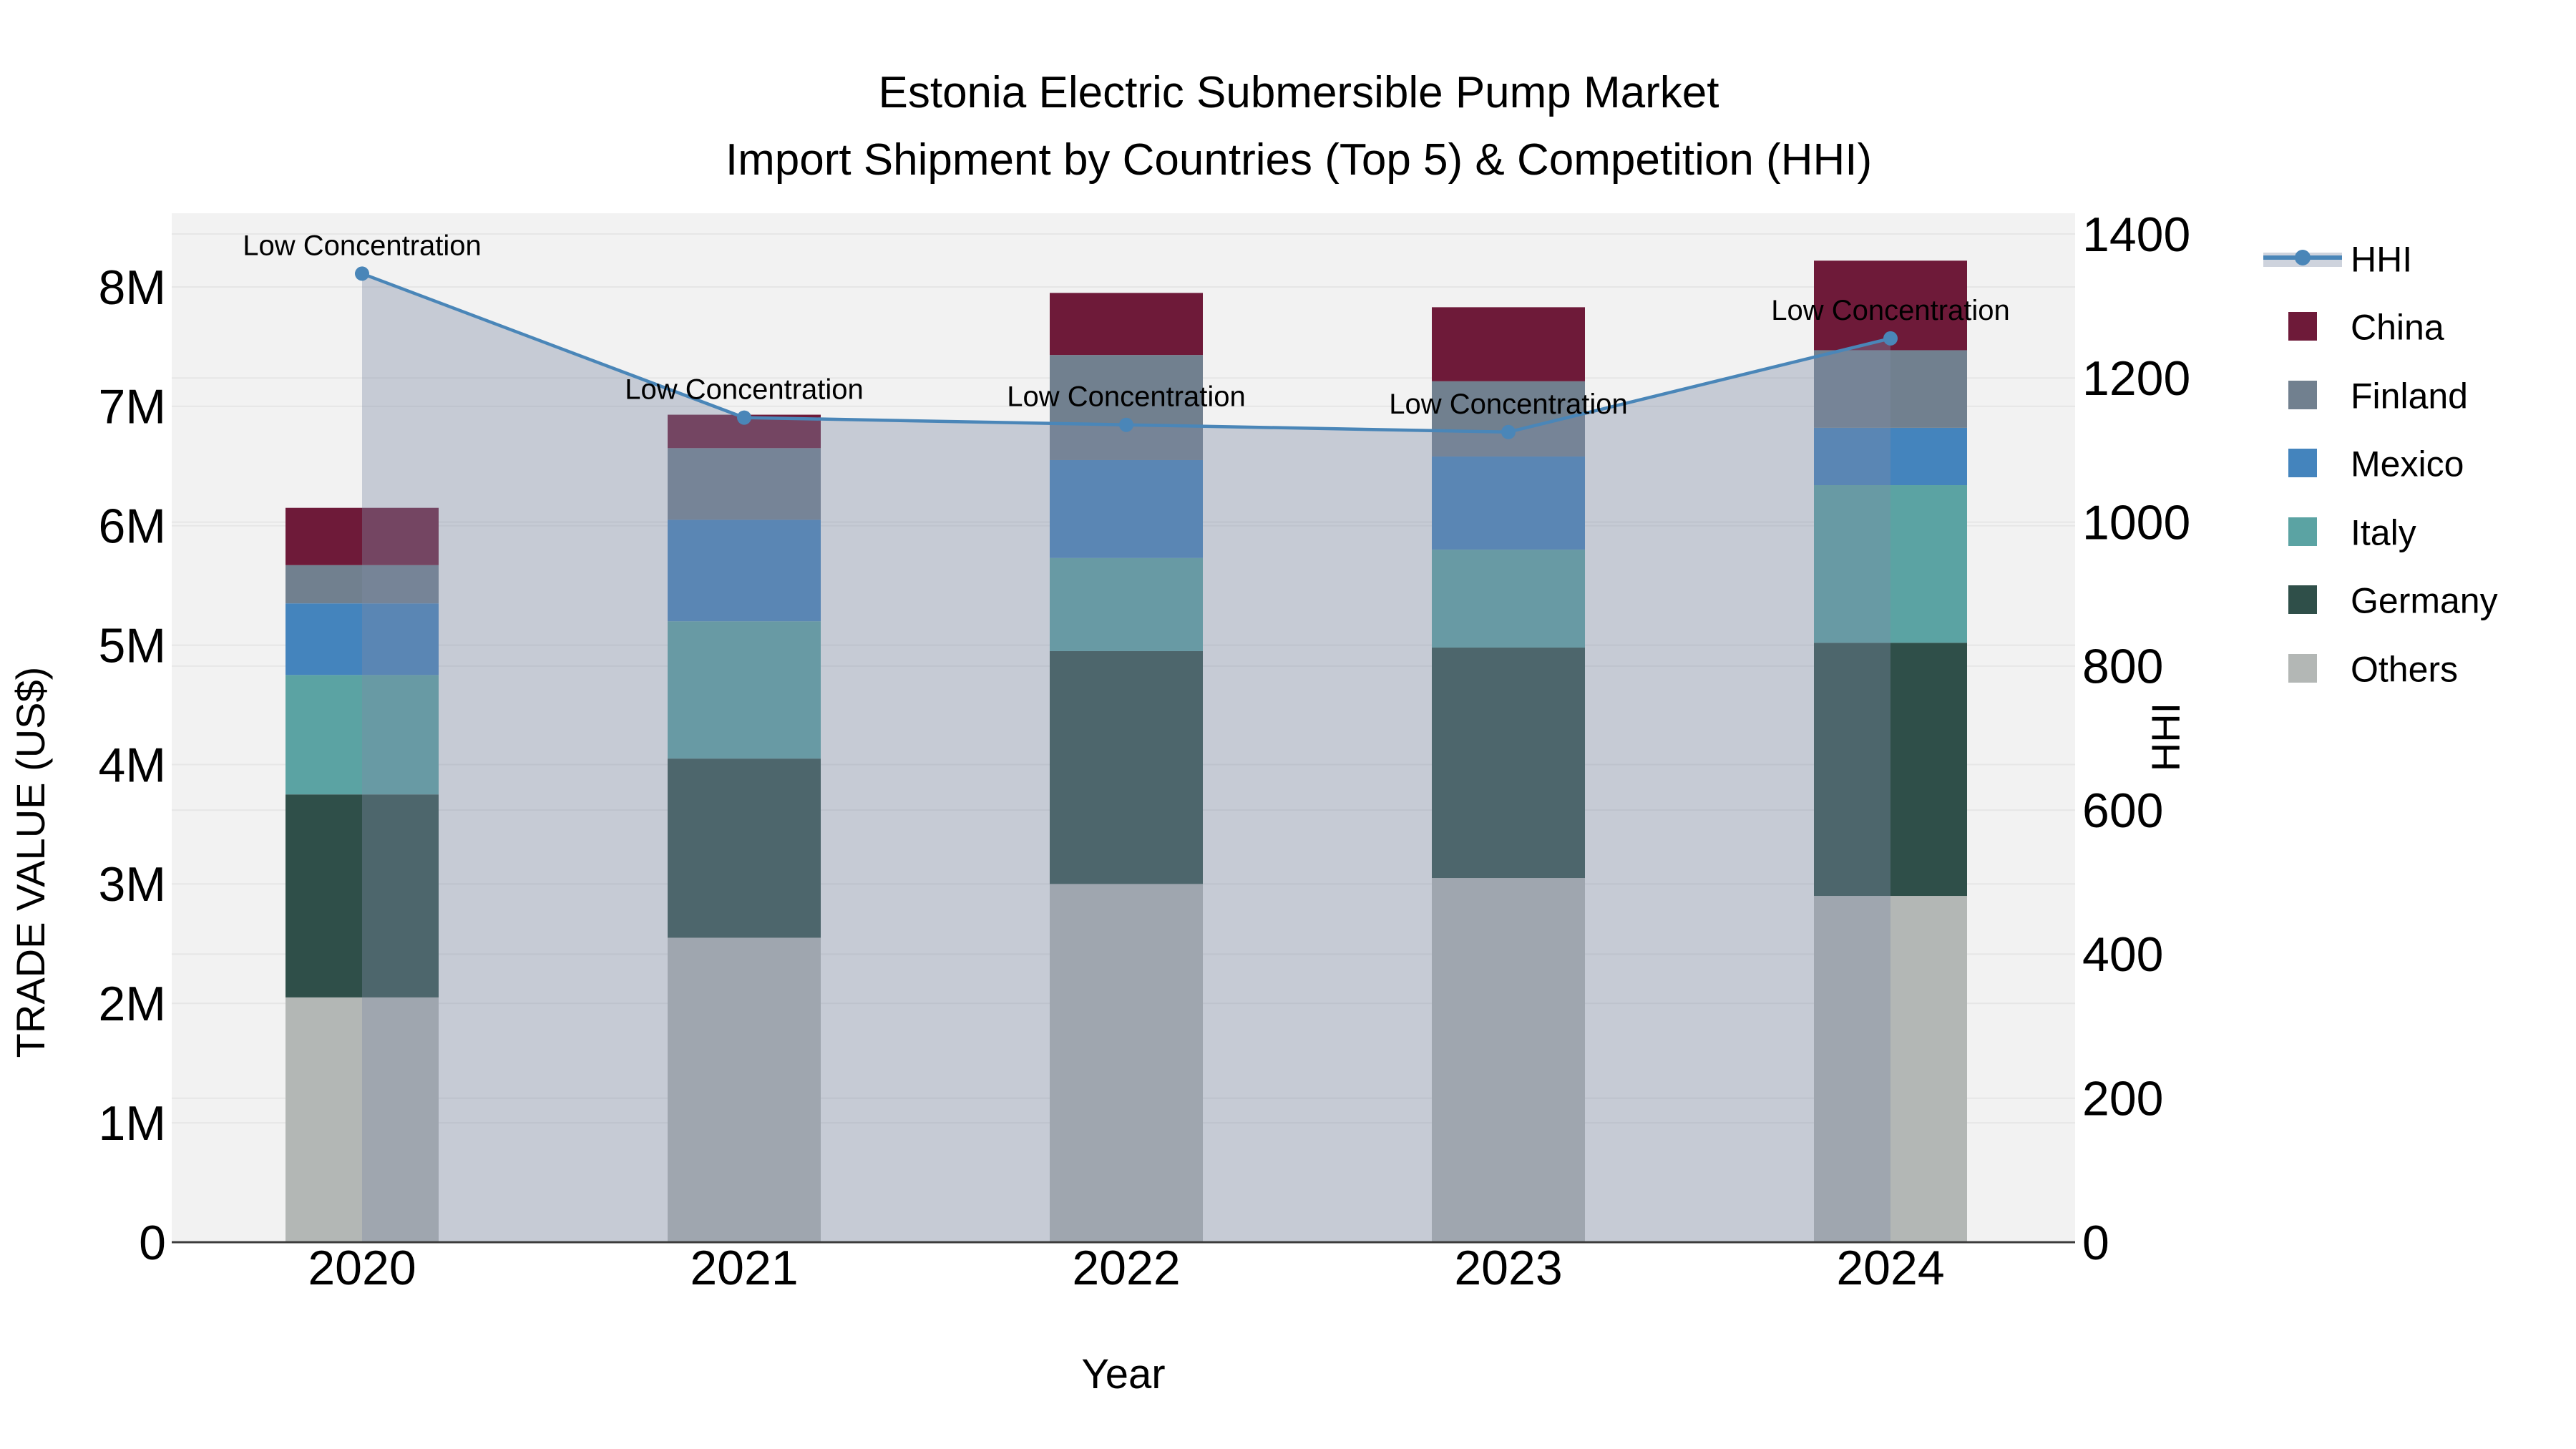 This screenshot has width=2576, height=1449. Describe the element at coordinates (1890, 310) in the screenshot. I see `annotation-2024: Low Concentration` at that location.